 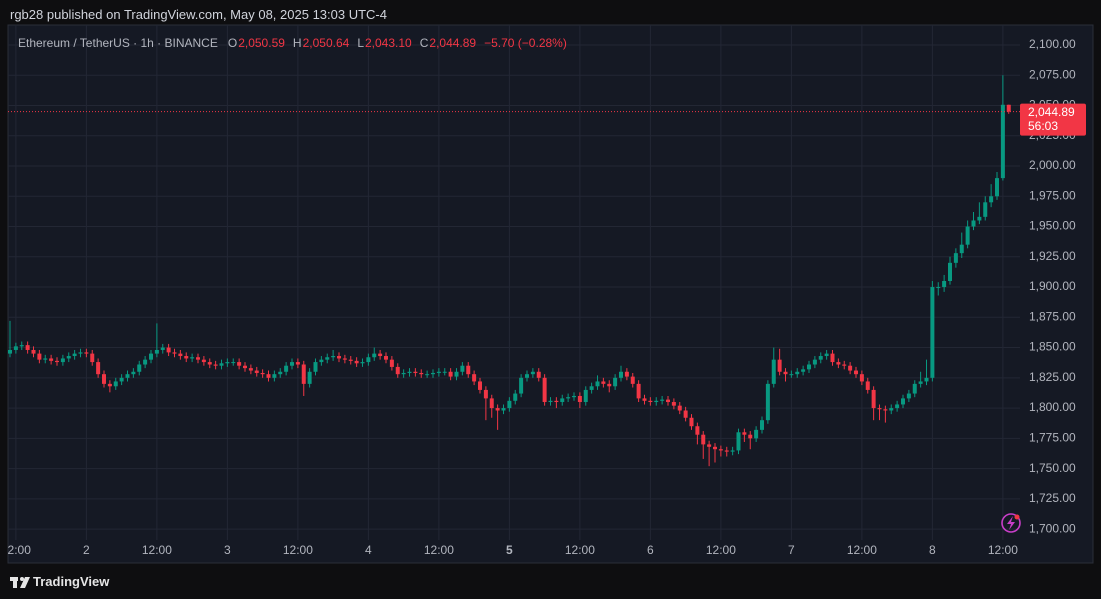 I want to click on x-tick-label: 3, so click(x=227, y=550).